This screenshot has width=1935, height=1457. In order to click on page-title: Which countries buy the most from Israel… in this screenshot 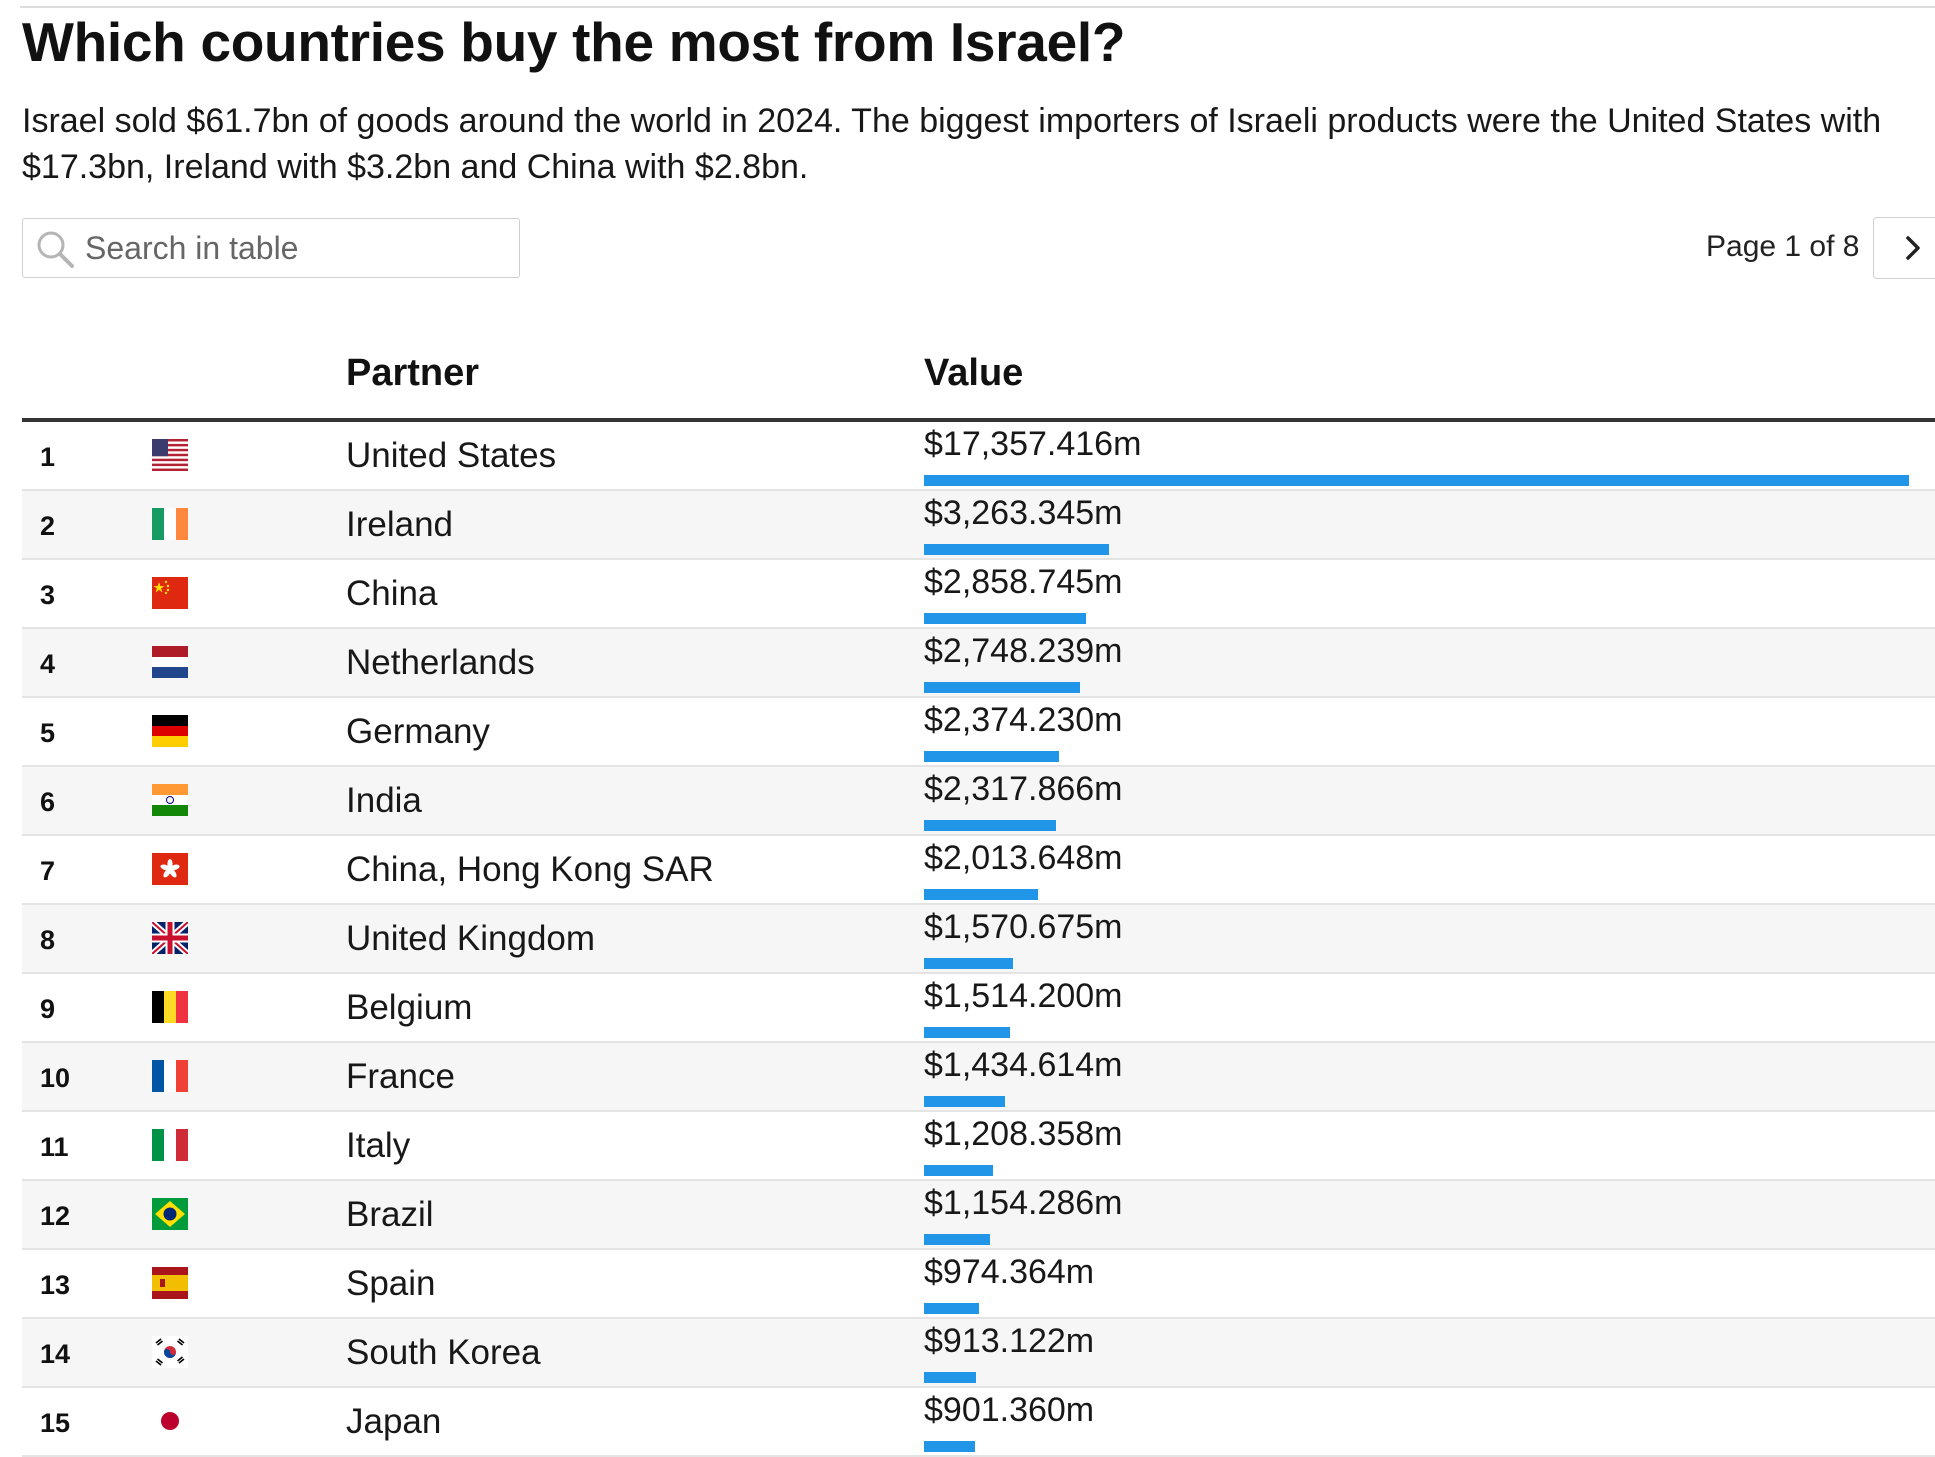, I will do `click(574, 42)`.